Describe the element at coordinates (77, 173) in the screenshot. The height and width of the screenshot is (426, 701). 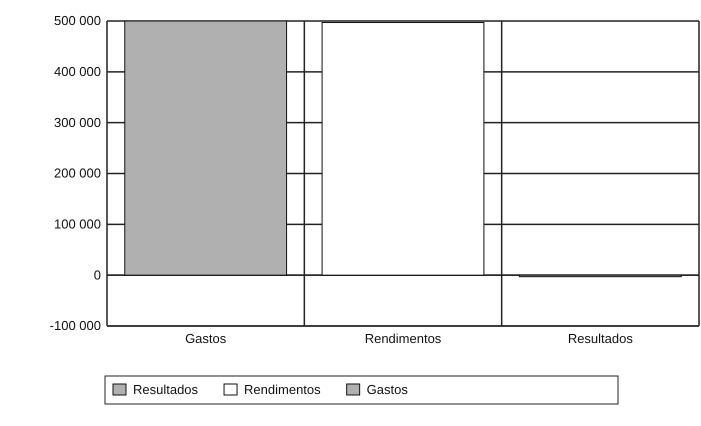
I see `y-tick-label: 200 000` at that location.